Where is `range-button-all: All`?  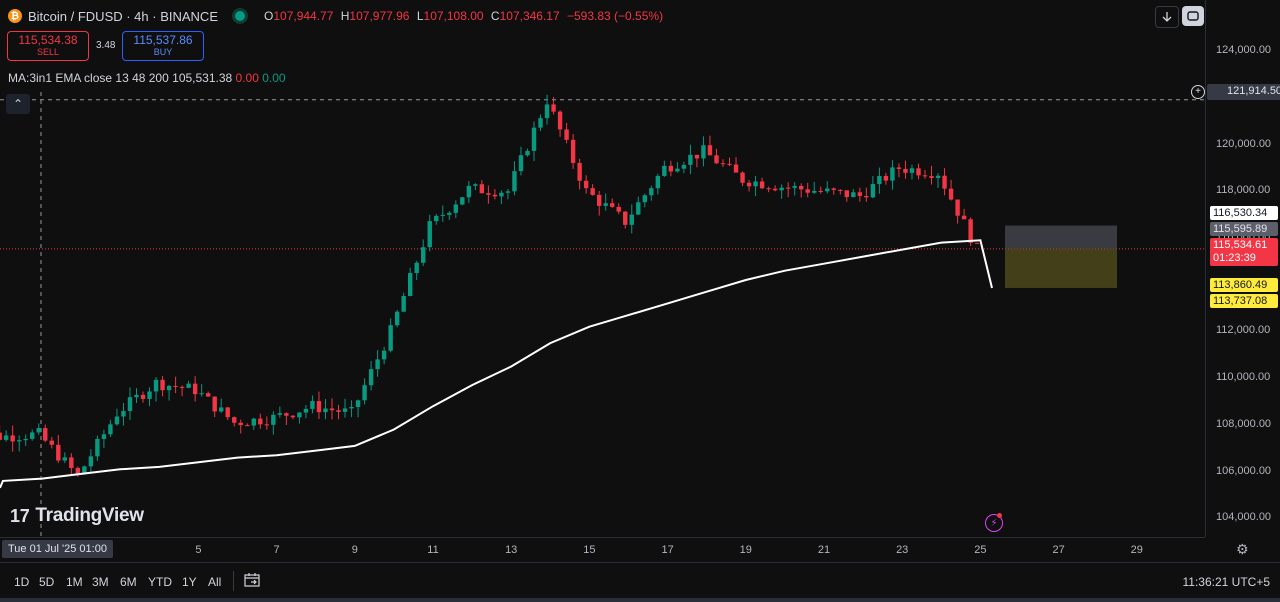
range-button-all: All is located at coordinates (215, 582).